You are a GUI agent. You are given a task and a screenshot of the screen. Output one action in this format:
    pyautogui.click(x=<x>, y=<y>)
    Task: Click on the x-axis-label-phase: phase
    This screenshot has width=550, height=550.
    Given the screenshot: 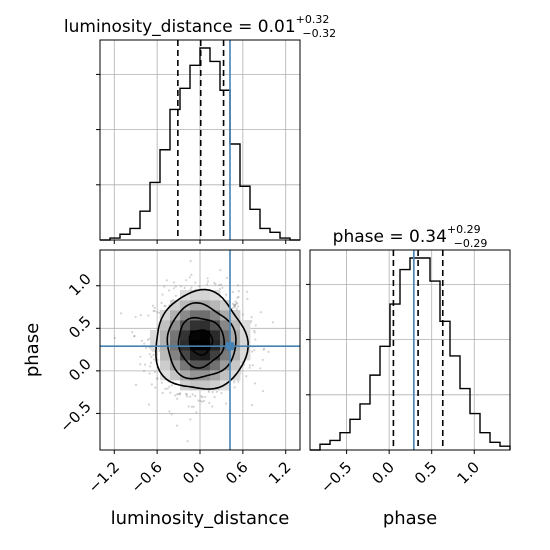 What is the action you would take?
    pyautogui.click(x=410, y=518)
    